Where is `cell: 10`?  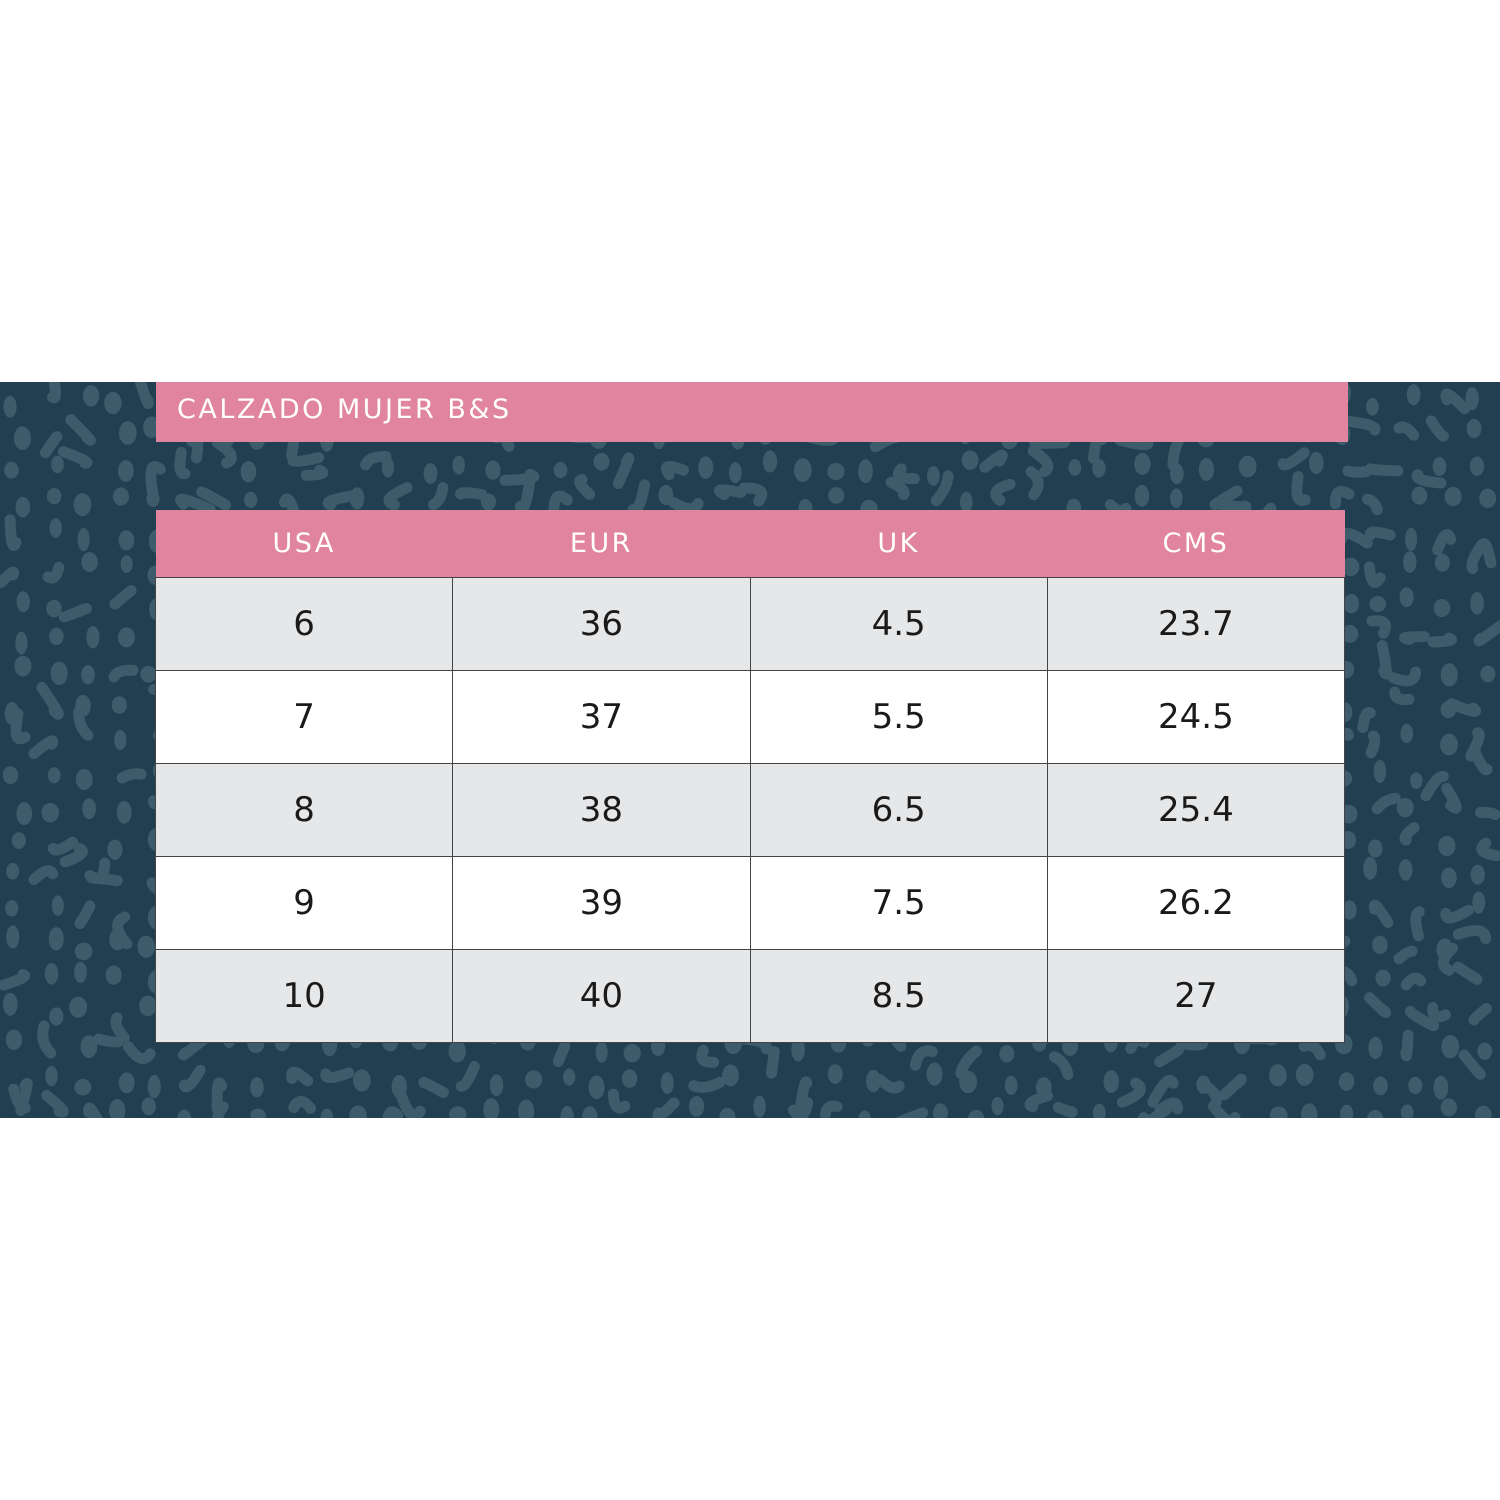 cell: 10 is located at coordinates (304, 996).